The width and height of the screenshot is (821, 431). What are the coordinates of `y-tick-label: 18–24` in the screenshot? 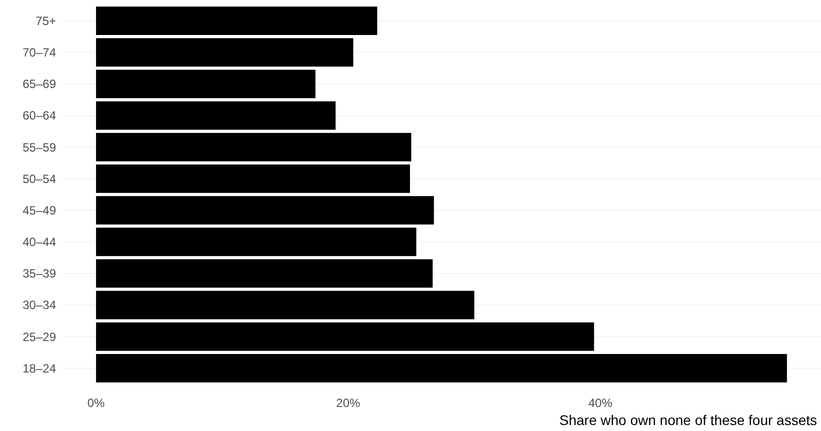 It's located at (39, 368).